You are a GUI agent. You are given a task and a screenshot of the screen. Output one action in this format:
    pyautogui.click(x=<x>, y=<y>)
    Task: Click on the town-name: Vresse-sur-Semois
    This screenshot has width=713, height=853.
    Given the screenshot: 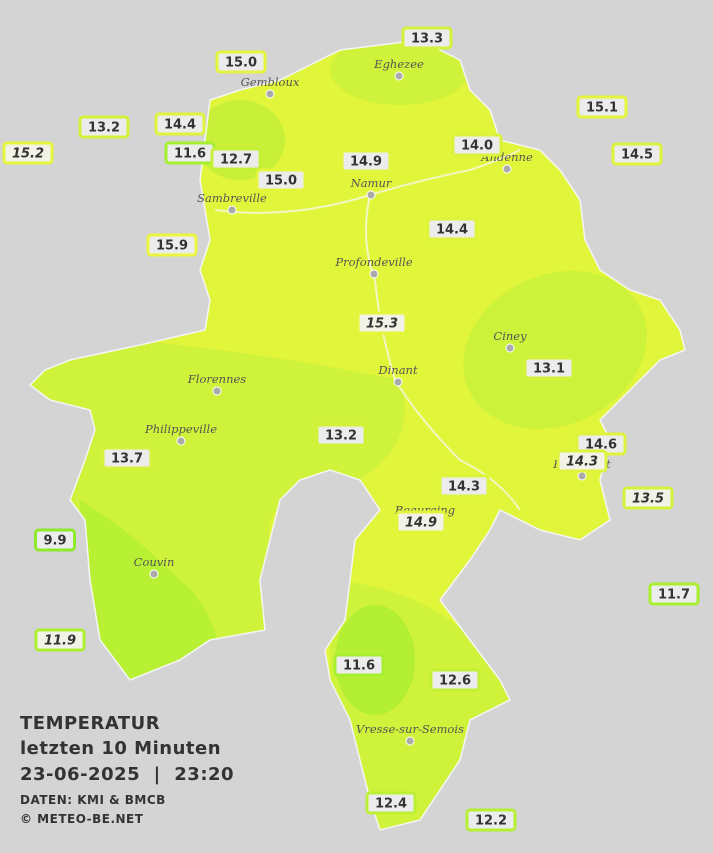 What is the action you would take?
    pyautogui.click(x=410, y=729)
    